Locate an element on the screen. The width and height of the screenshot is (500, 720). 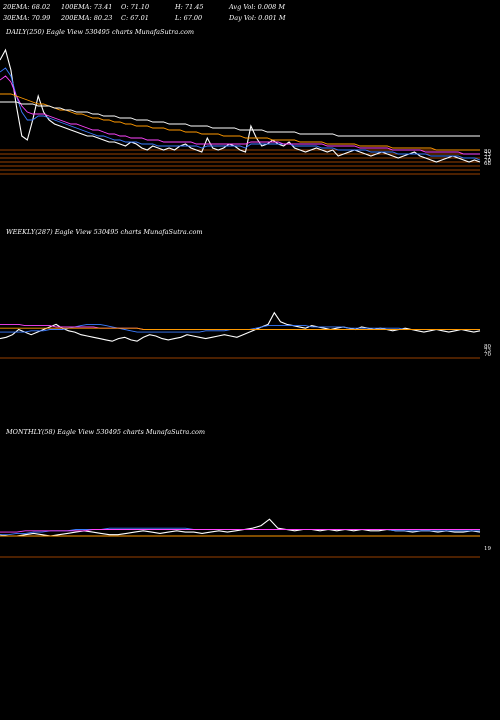
close-label: C: 67.01 is located at coordinates (135, 18).